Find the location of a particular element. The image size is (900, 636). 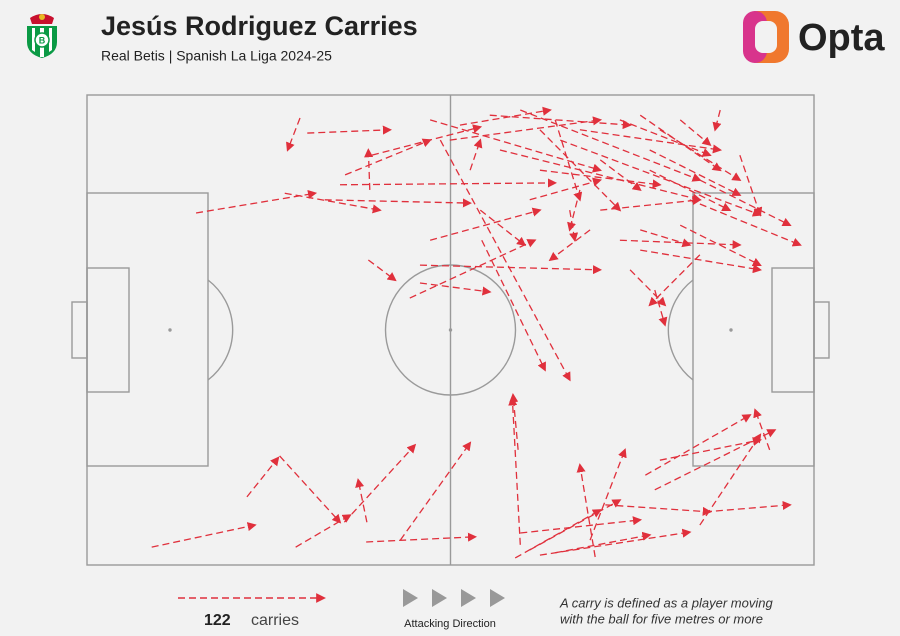

direction-label: Attacking Direction is located at coordinates (450, 624).